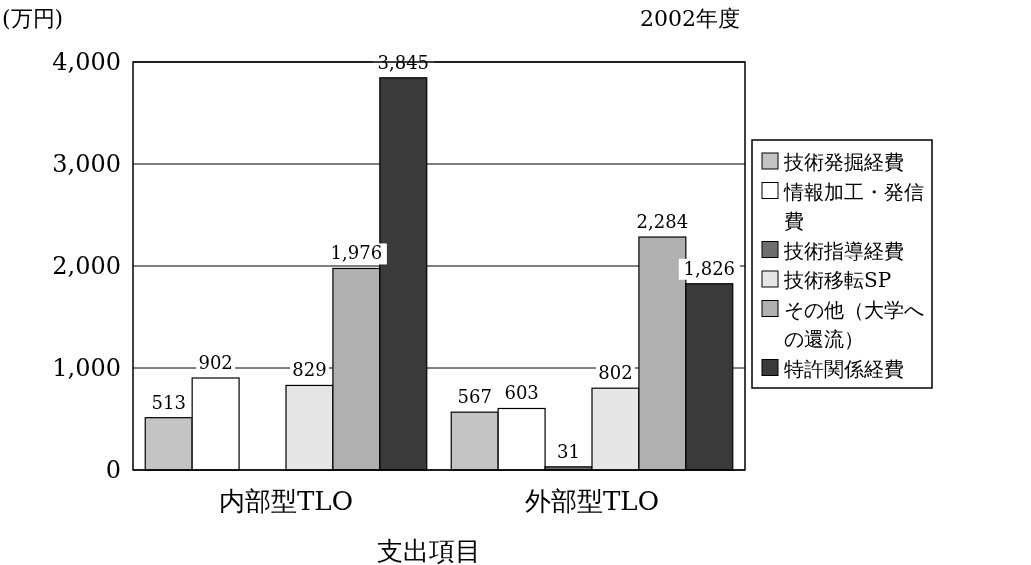 The image size is (1031, 565). I want to click on chart-title: 2002年度, so click(690, 18).